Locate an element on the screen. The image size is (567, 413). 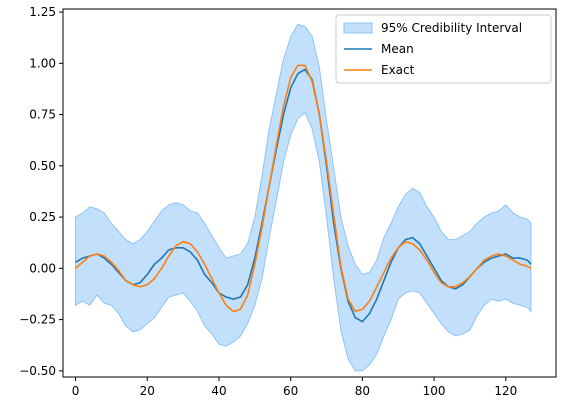
x-tick-label: 20 is located at coordinates (147, 391).